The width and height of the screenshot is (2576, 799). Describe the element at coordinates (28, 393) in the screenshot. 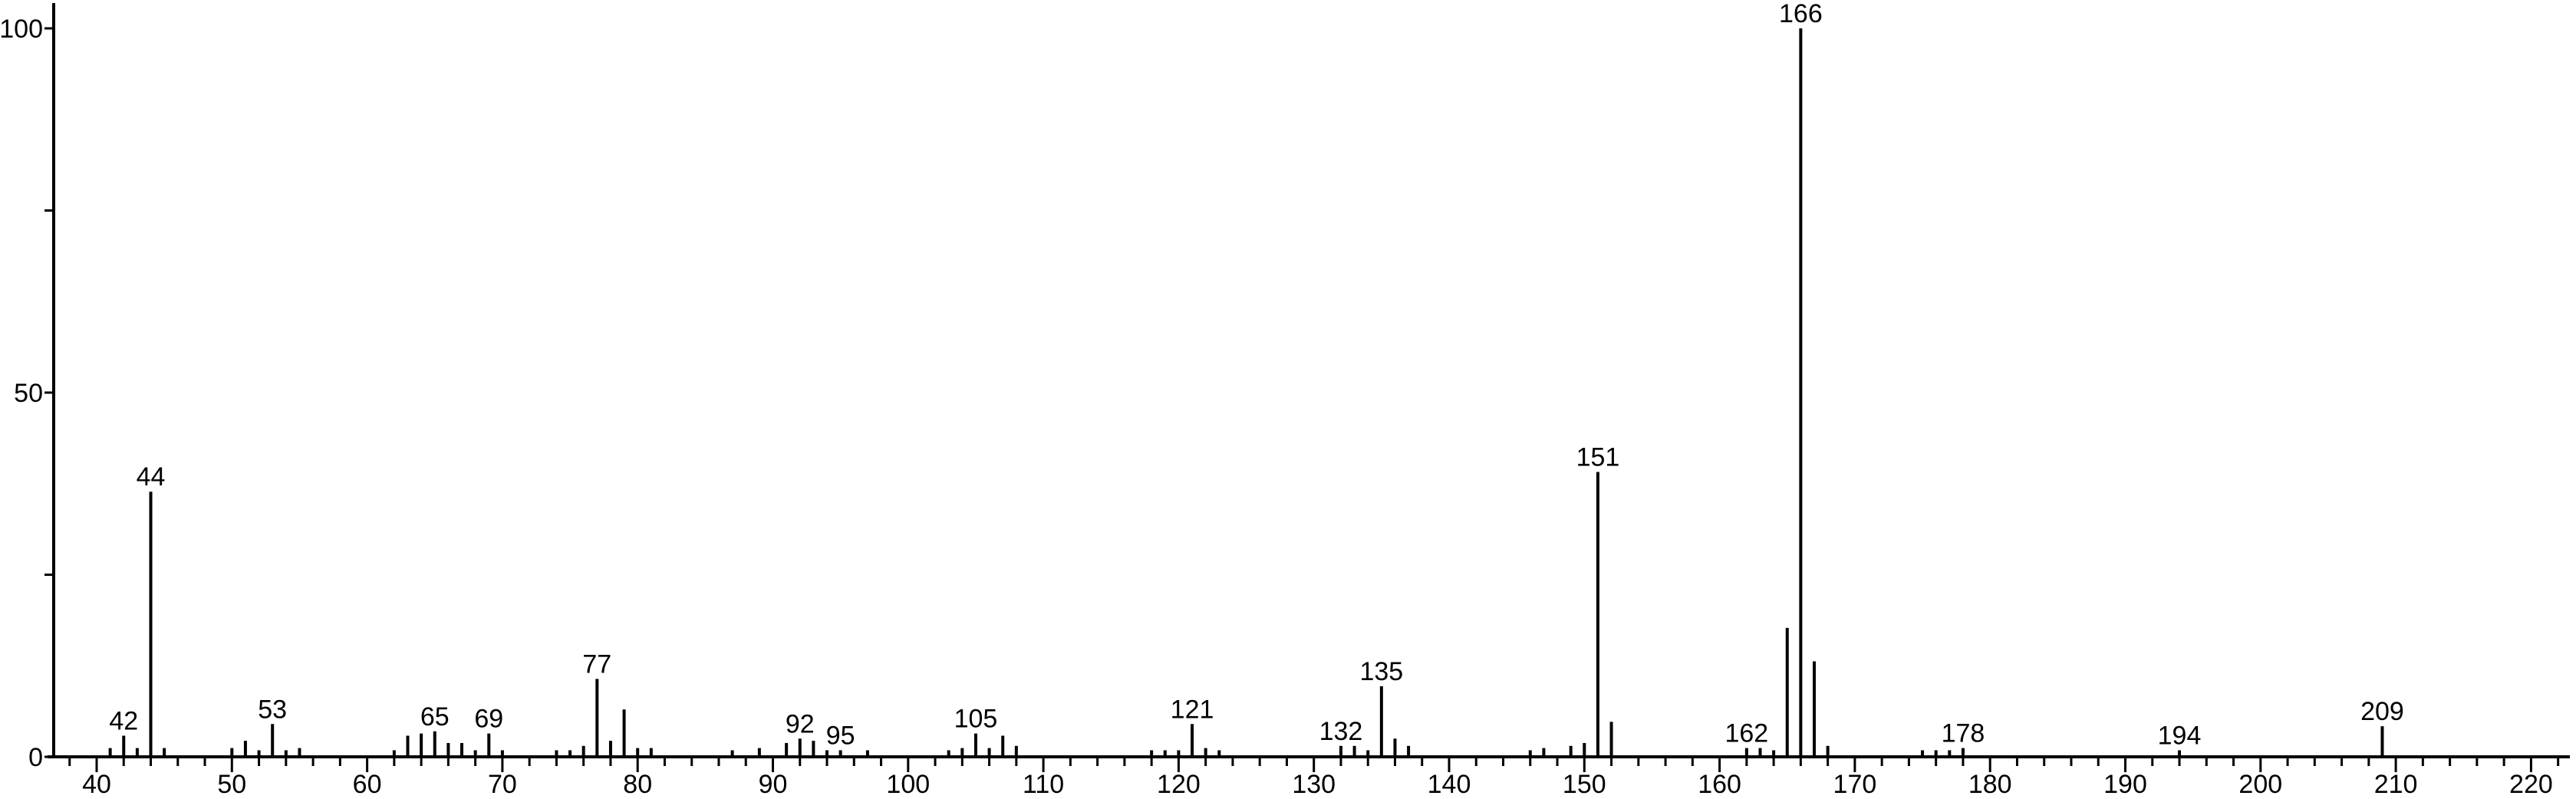

I see `y-tick-label: 50` at that location.